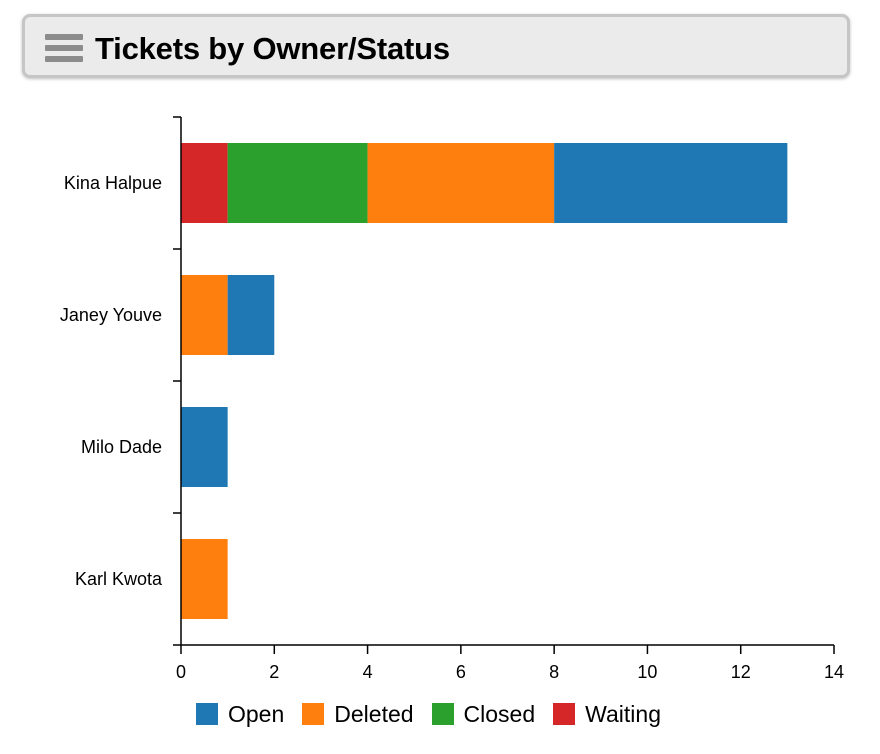  I want to click on legend-label: Deleted, so click(374, 713).